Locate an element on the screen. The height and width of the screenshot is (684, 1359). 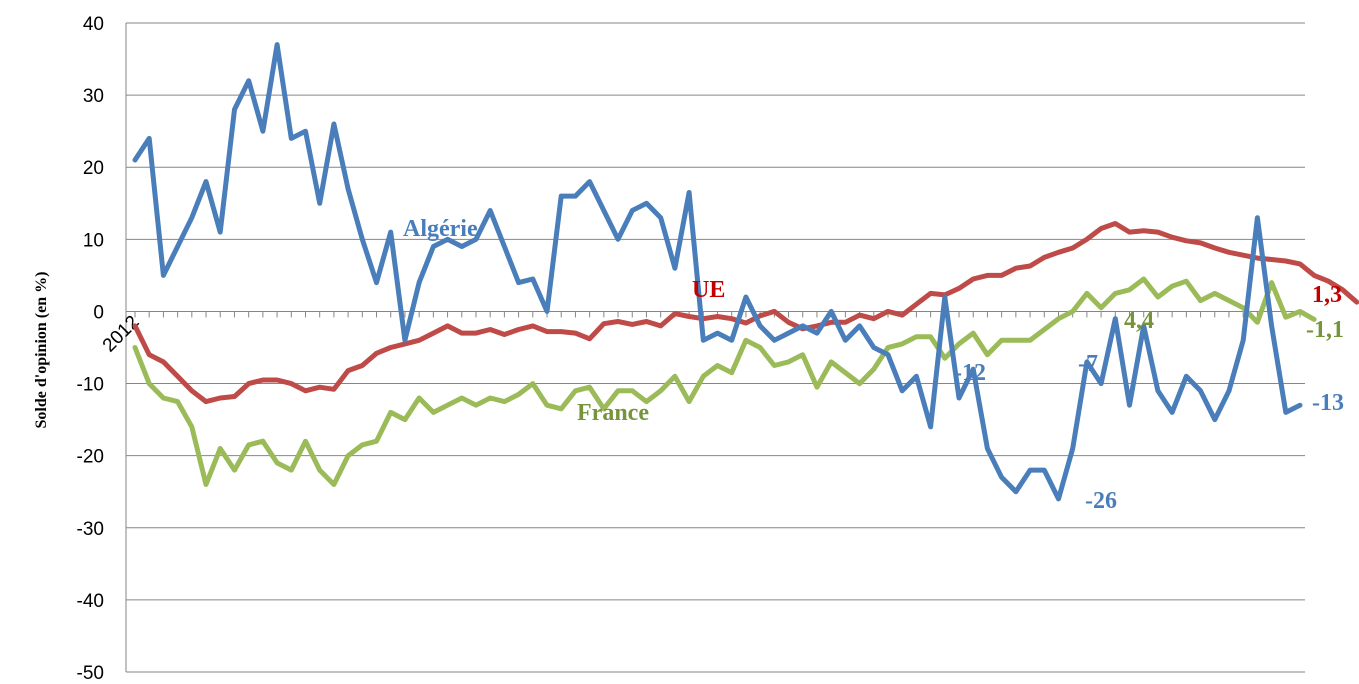
y-tick-label: -10 is located at coordinates (90, 385).